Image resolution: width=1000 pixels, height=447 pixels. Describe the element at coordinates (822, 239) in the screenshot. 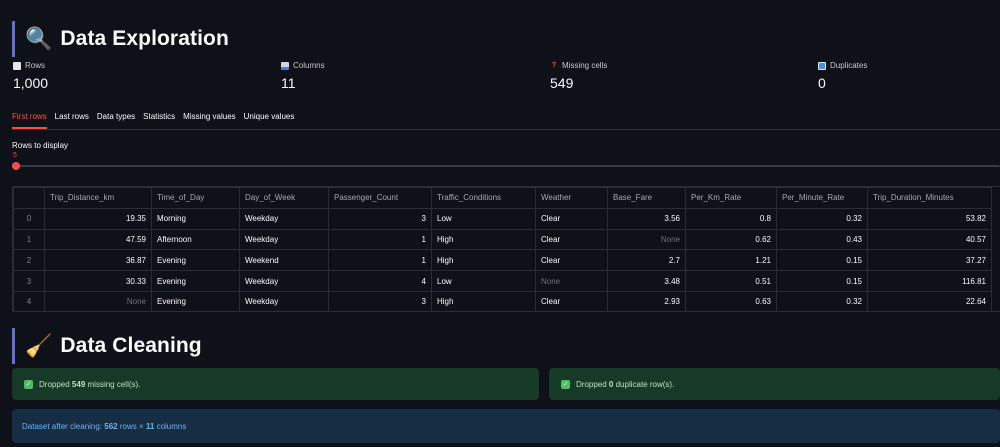

I see `table-cell: 0.43` at that location.